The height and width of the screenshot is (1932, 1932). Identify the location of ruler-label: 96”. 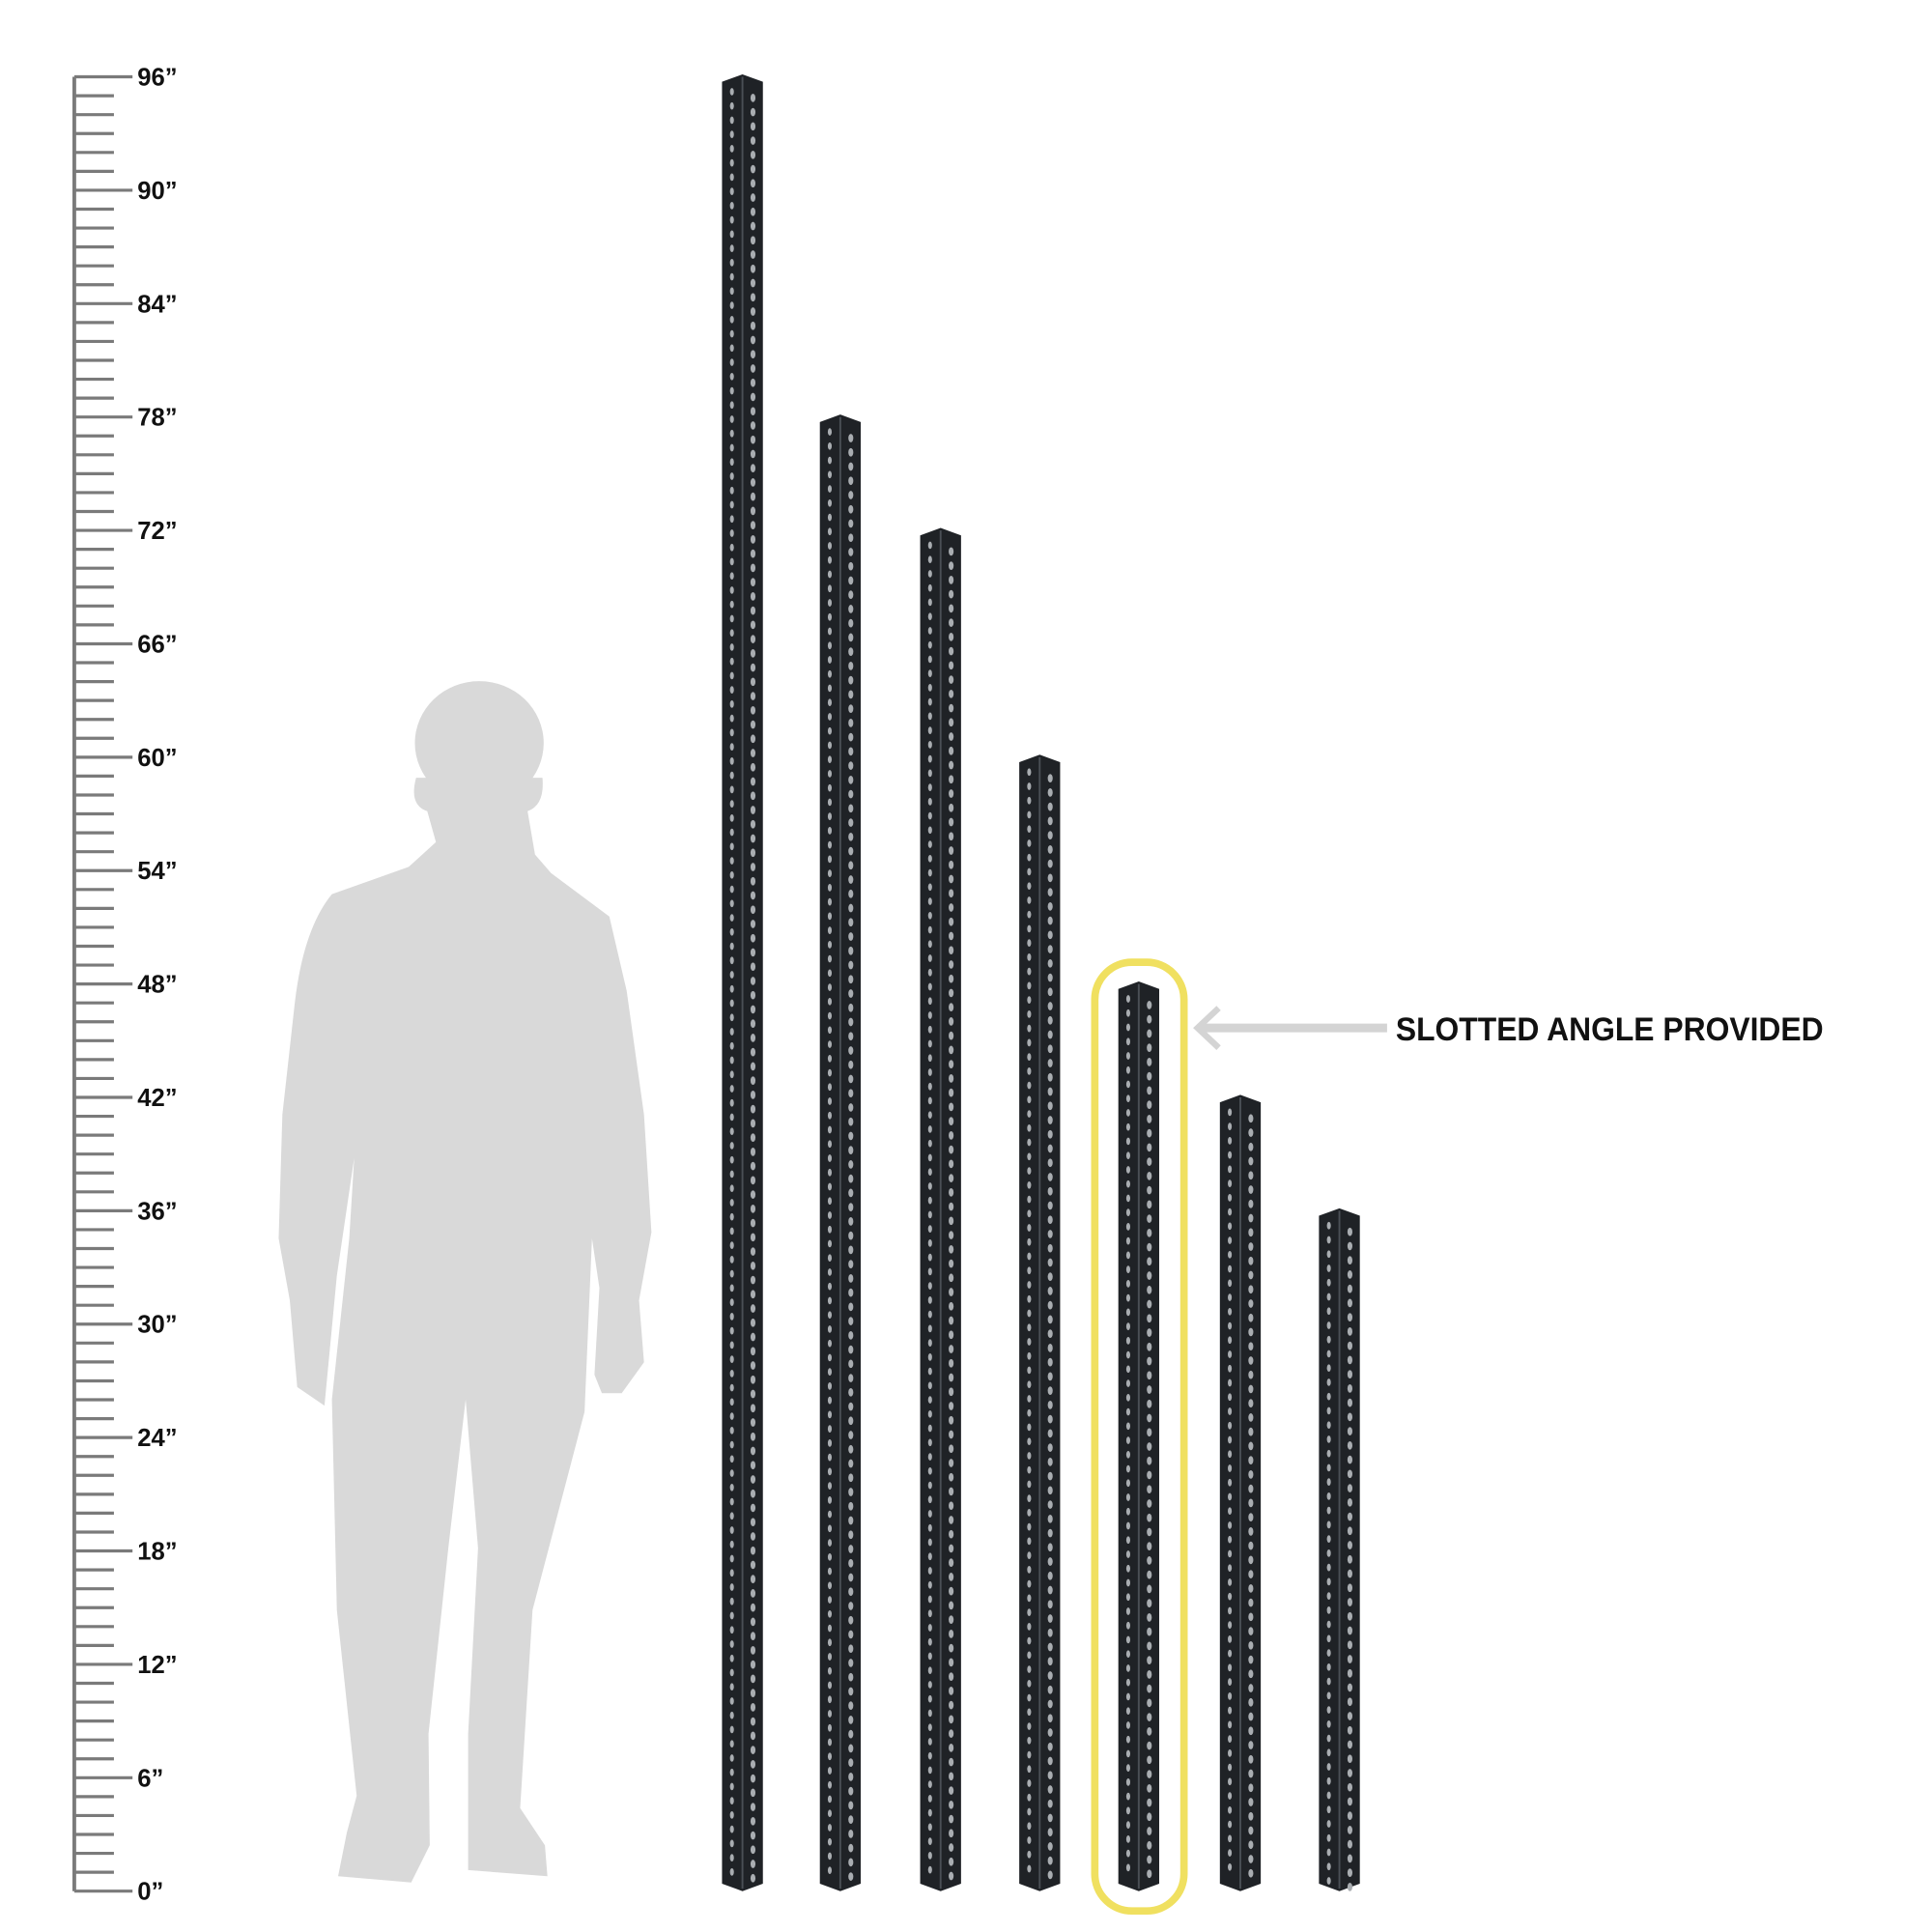
(157, 78).